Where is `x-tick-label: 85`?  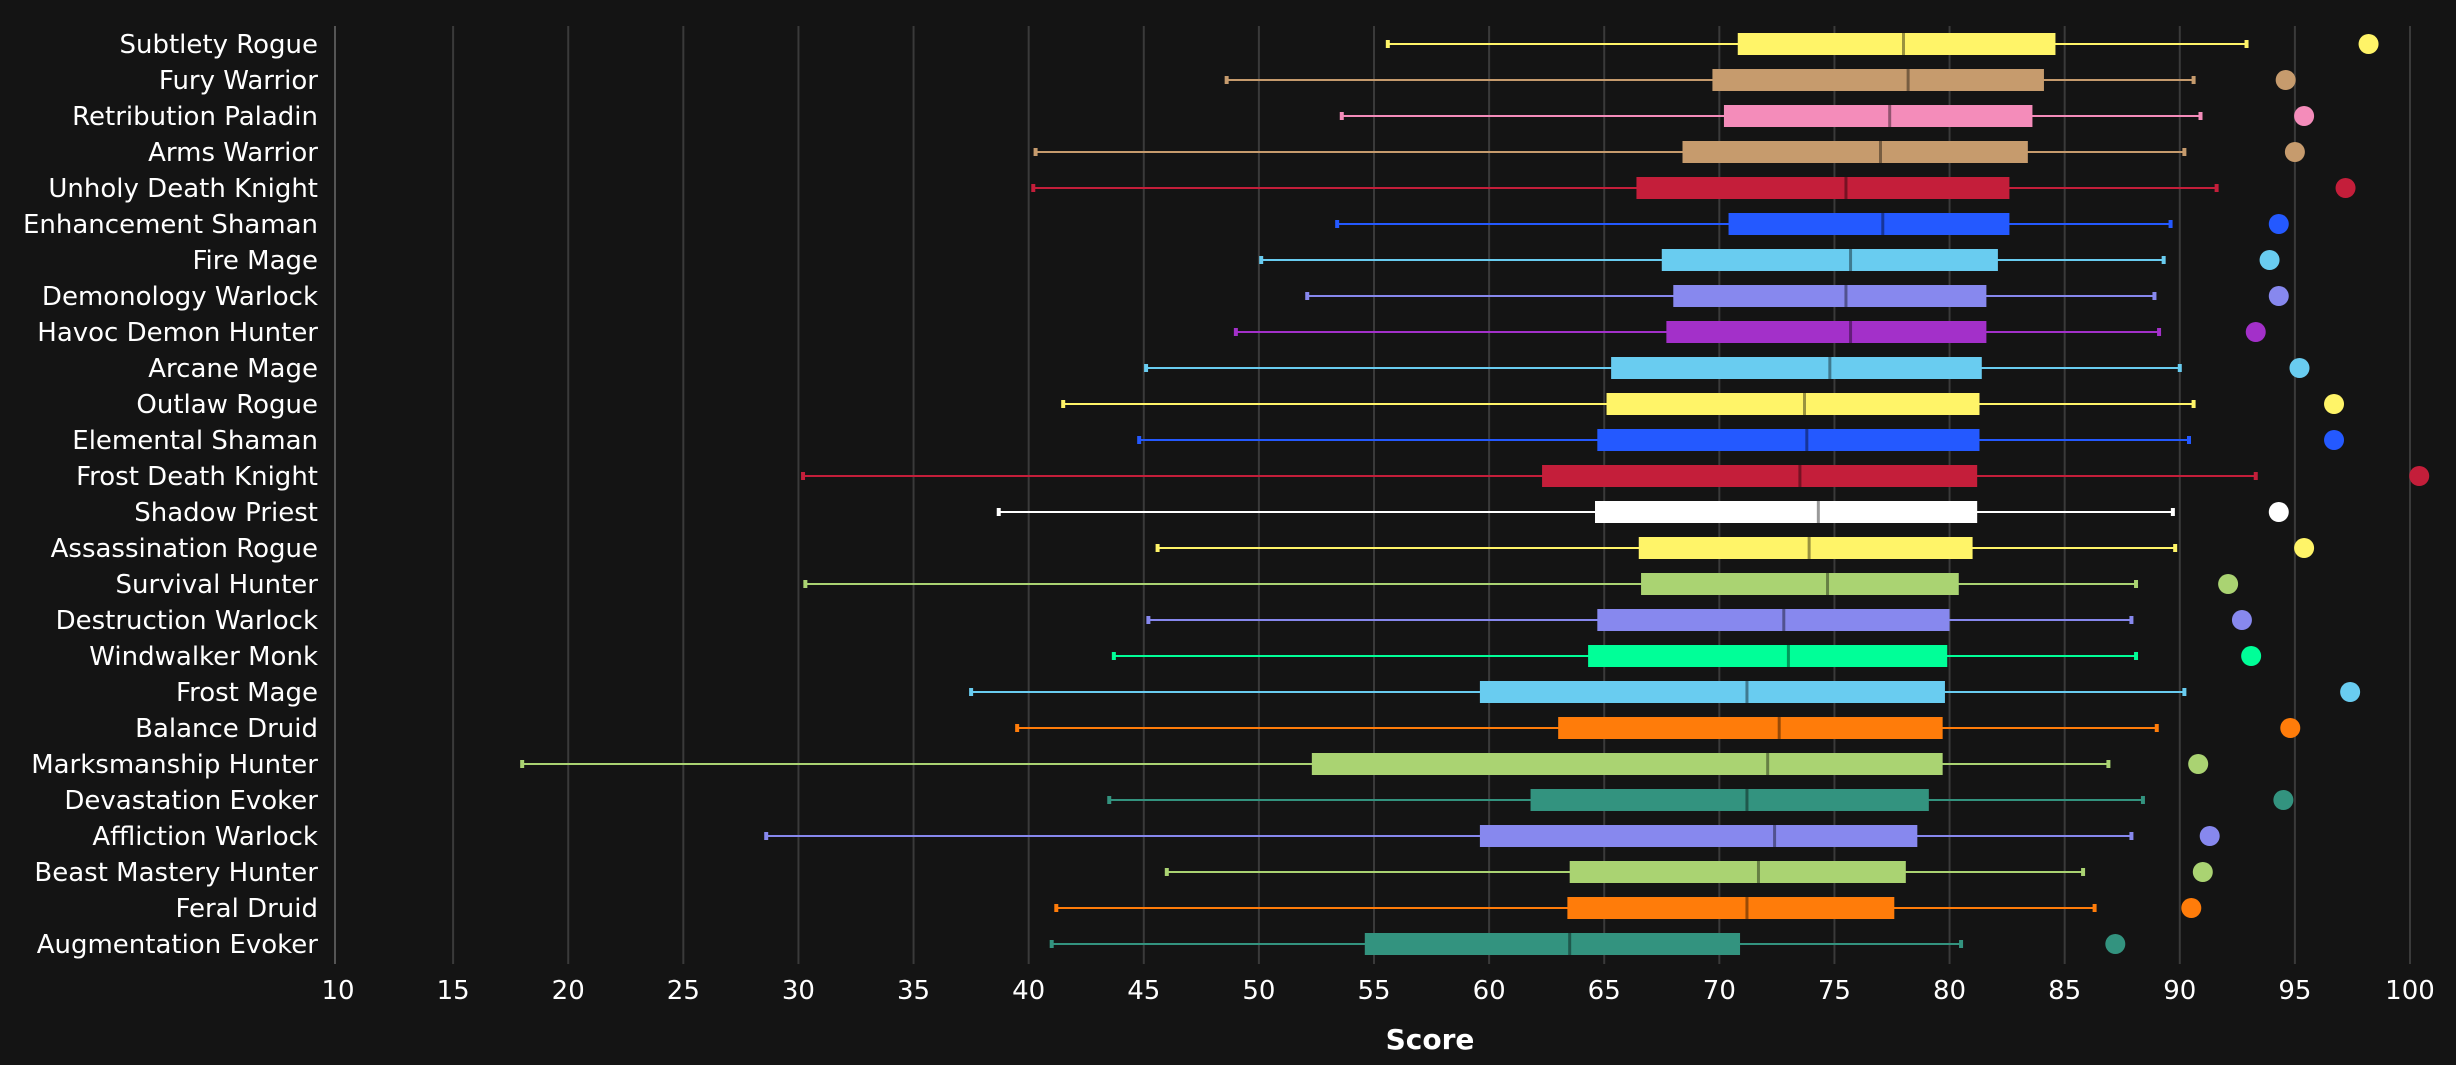
x-tick-label: 85 is located at coordinates (2064, 991).